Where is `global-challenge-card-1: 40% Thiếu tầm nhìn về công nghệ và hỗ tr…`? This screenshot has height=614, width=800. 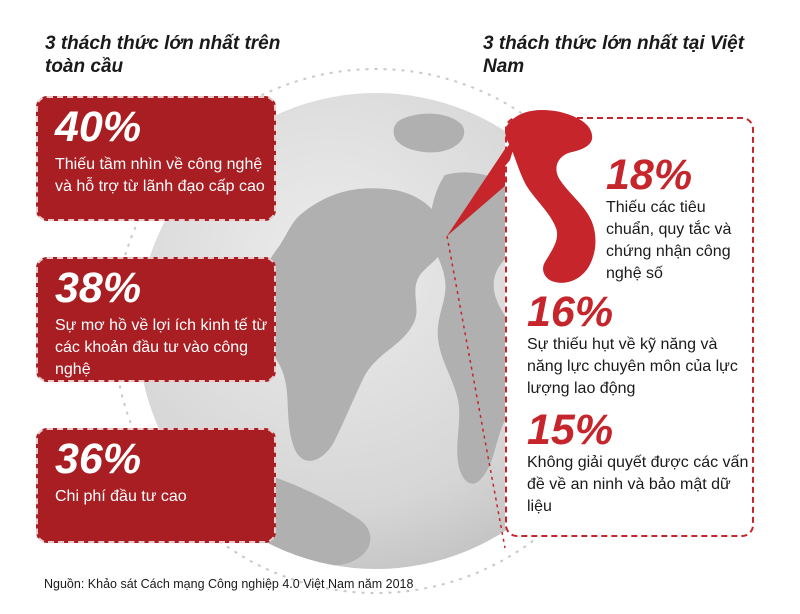
global-challenge-card-1: 40% Thiếu tầm nhìn về công nghệ và hỗ tr… is located at coordinates (156, 158).